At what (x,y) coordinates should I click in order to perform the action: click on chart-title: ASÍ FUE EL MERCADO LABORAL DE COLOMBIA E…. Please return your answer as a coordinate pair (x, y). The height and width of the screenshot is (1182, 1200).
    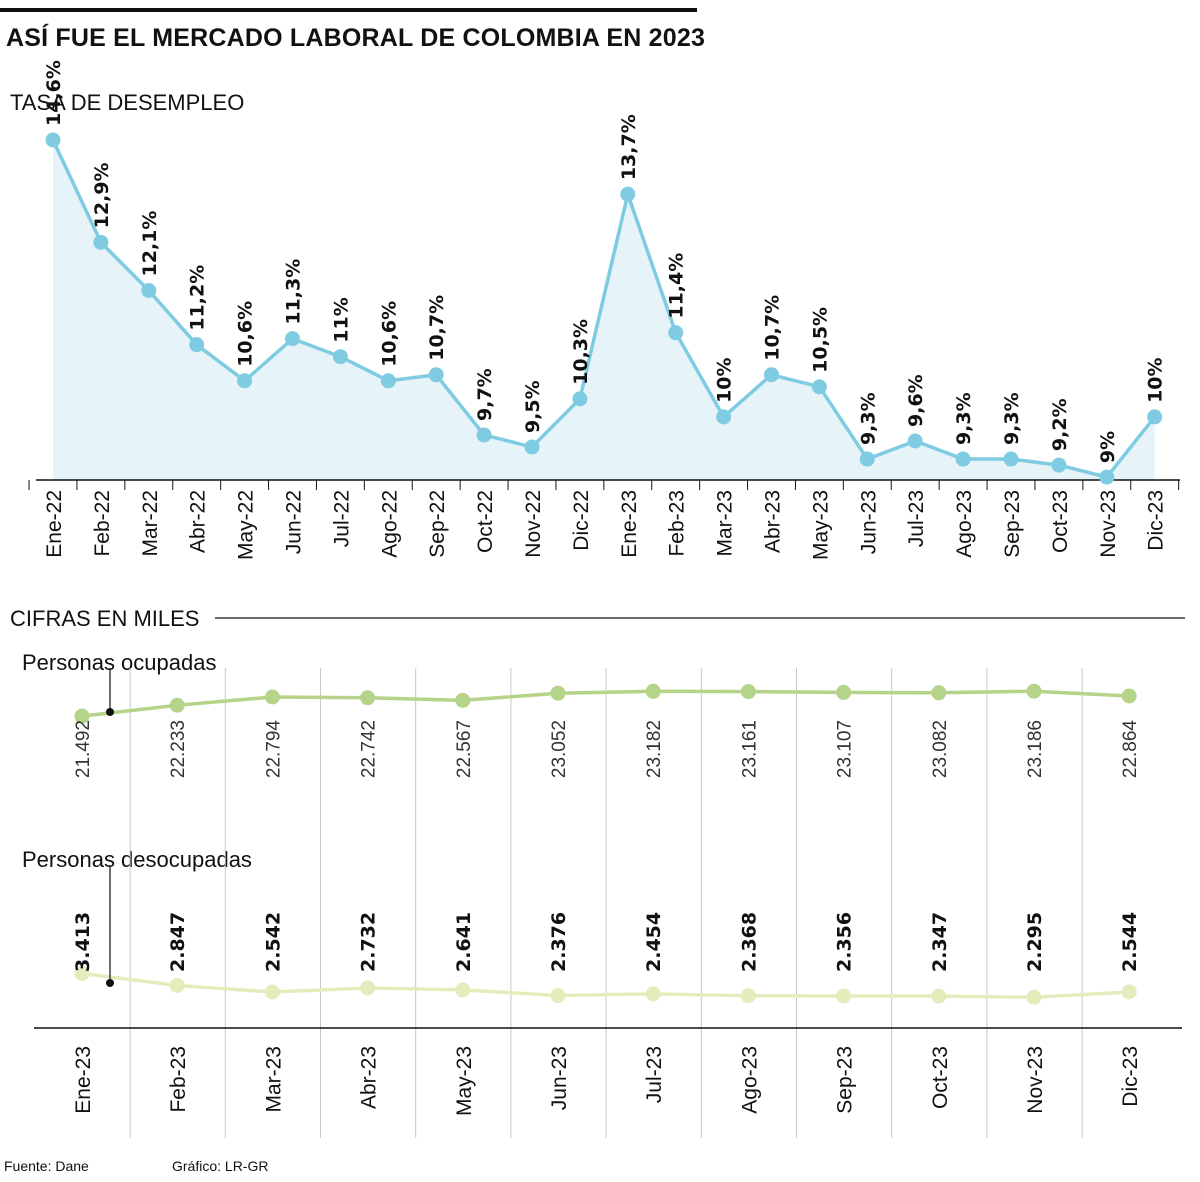
    Looking at the image, I should click on (356, 38).